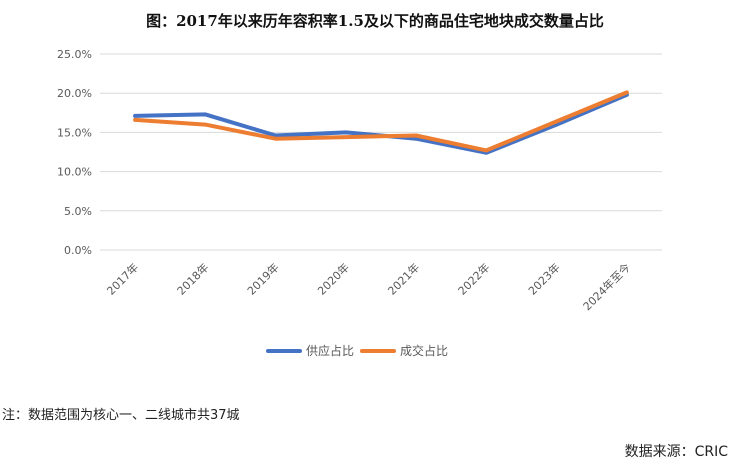 The image size is (750, 468). Describe the element at coordinates (121, 415) in the screenshot. I see `footnote: 注：数据范围为核心一、二线城市共37城` at that location.